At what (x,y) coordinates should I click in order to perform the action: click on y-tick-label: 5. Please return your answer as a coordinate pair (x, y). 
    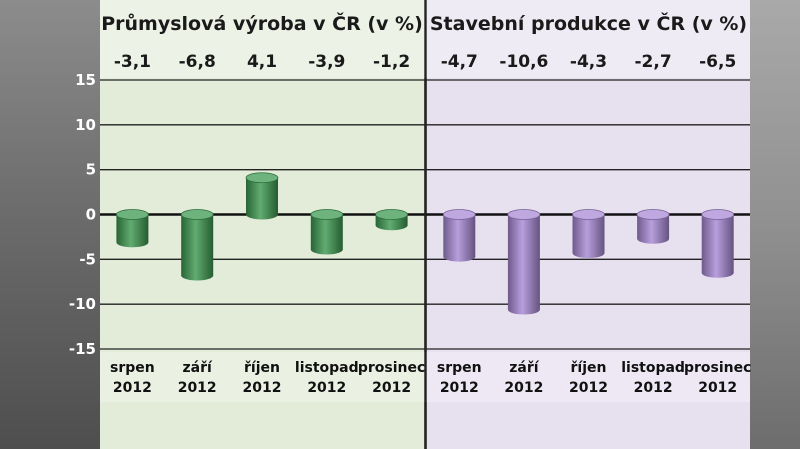
    Looking at the image, I should click on (91, 170).